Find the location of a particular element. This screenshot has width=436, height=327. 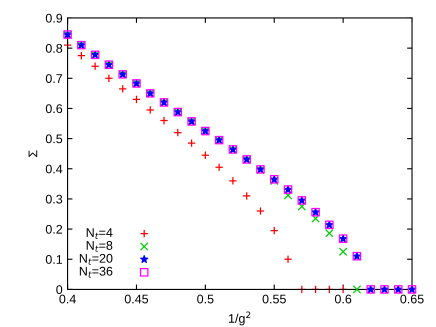

y-tick-label: 0.3 is located at coordinates (54, 199).